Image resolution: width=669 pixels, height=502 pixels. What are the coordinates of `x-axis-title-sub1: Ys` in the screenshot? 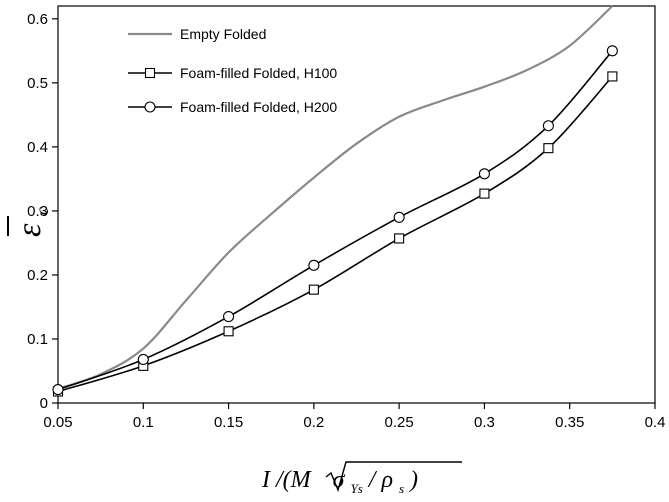 It's located at (357, 488).